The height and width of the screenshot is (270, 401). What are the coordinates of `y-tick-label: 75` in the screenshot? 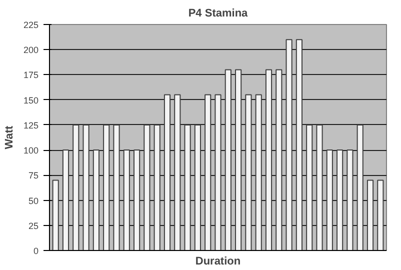 It's located at (33, 175).